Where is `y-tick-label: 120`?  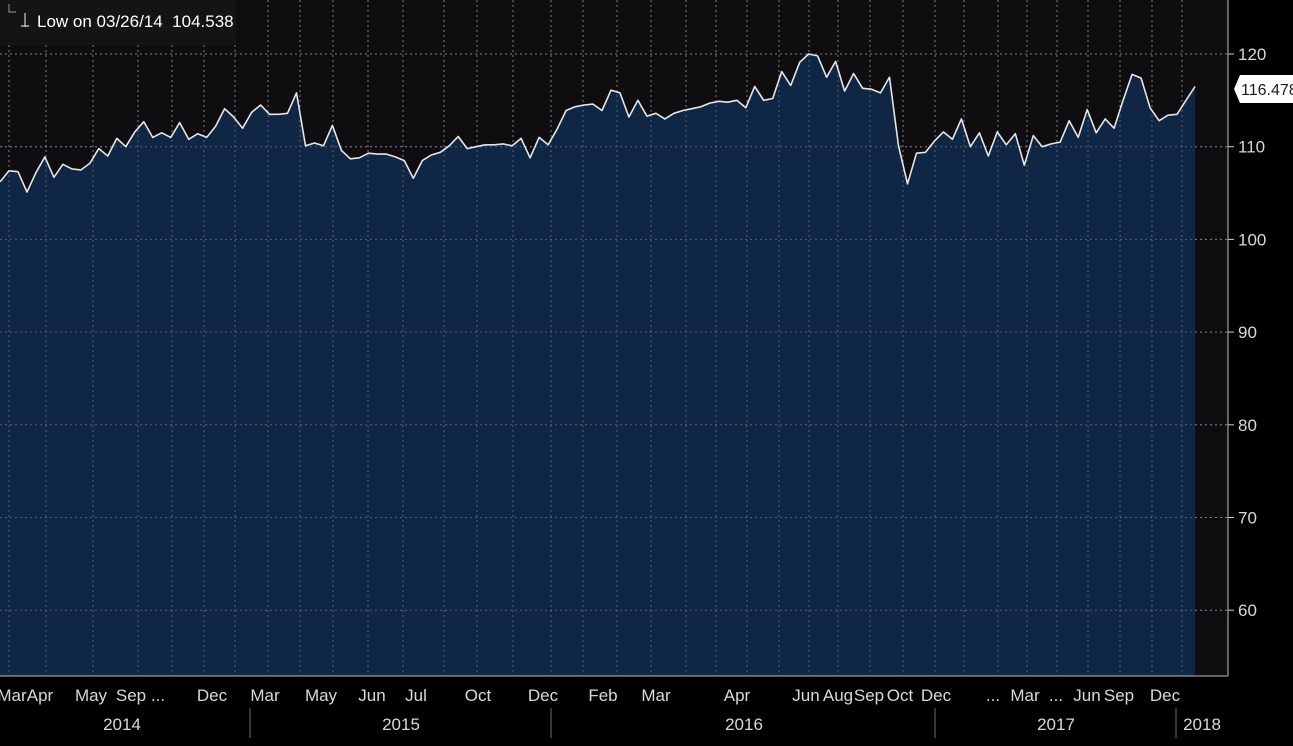 y-tick-label: 120 is located at coordinates (1252, 54).